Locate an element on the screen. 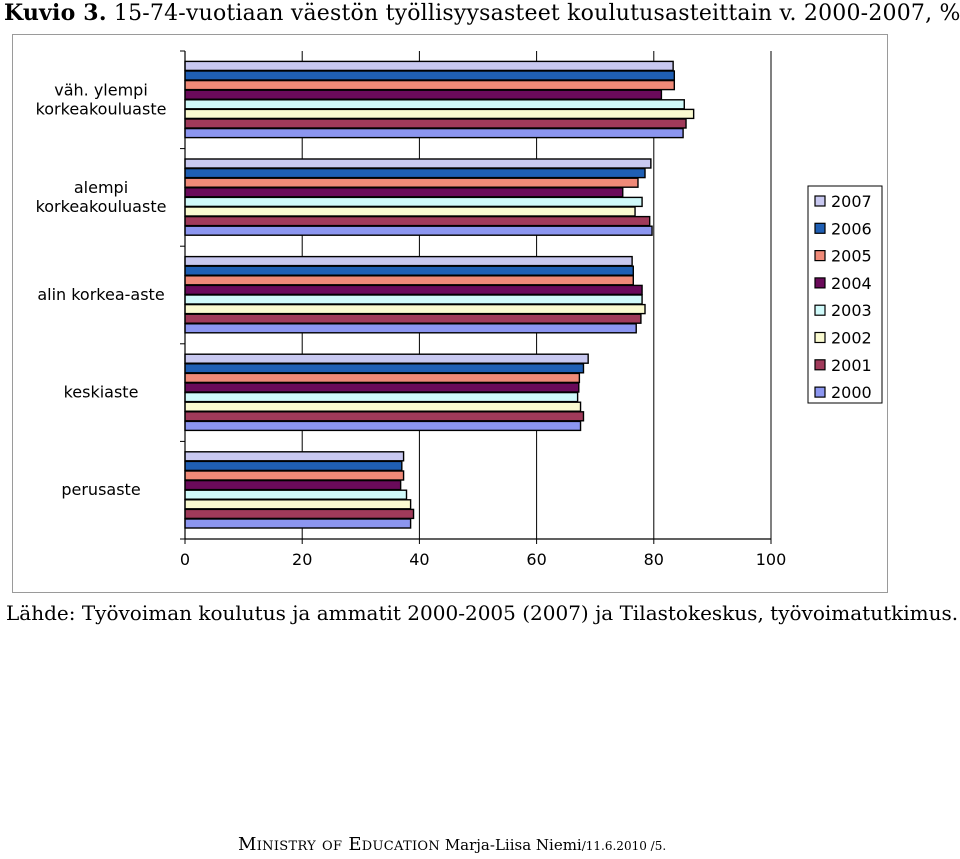 This screenshot has width=960, height=859. x-tick-label: 40 is located at coordinates (419, 559).